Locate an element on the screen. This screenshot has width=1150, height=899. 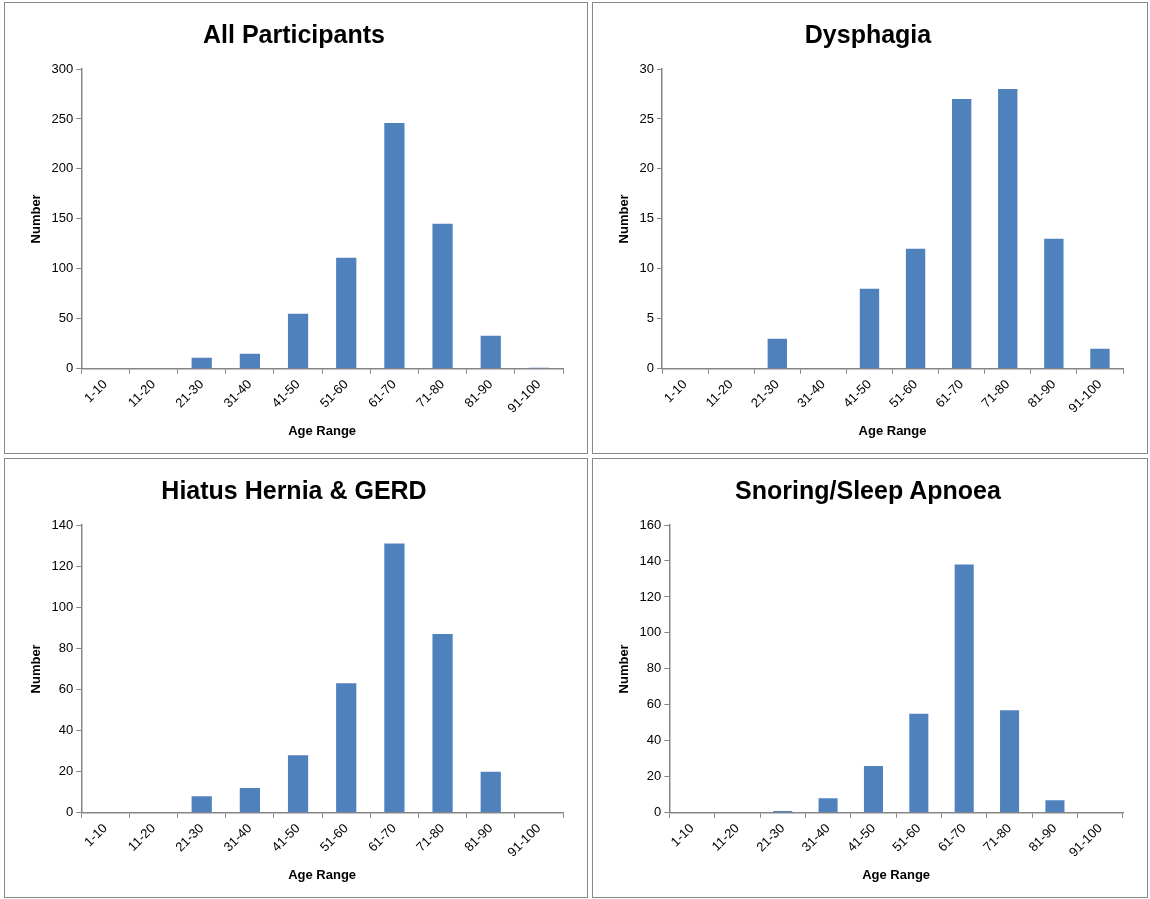
chart-title: Hiatus Hernia & GERD is located at coordinates (294, 489).